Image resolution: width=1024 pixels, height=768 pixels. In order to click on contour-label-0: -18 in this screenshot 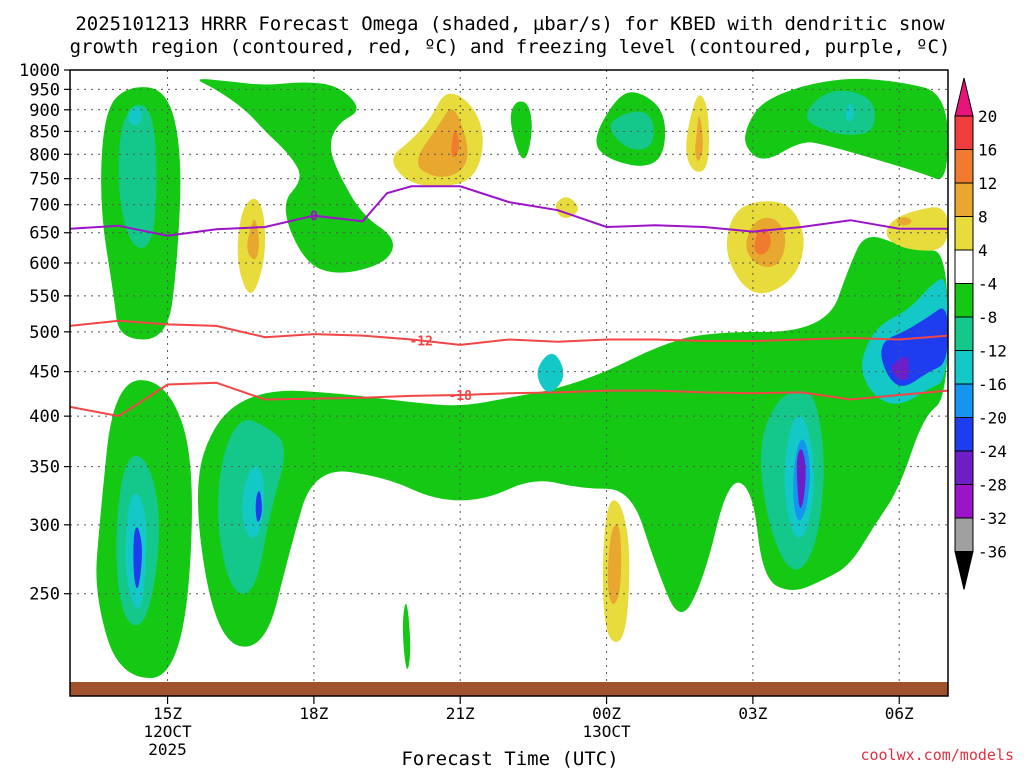, I will do `click(460, 396)`.